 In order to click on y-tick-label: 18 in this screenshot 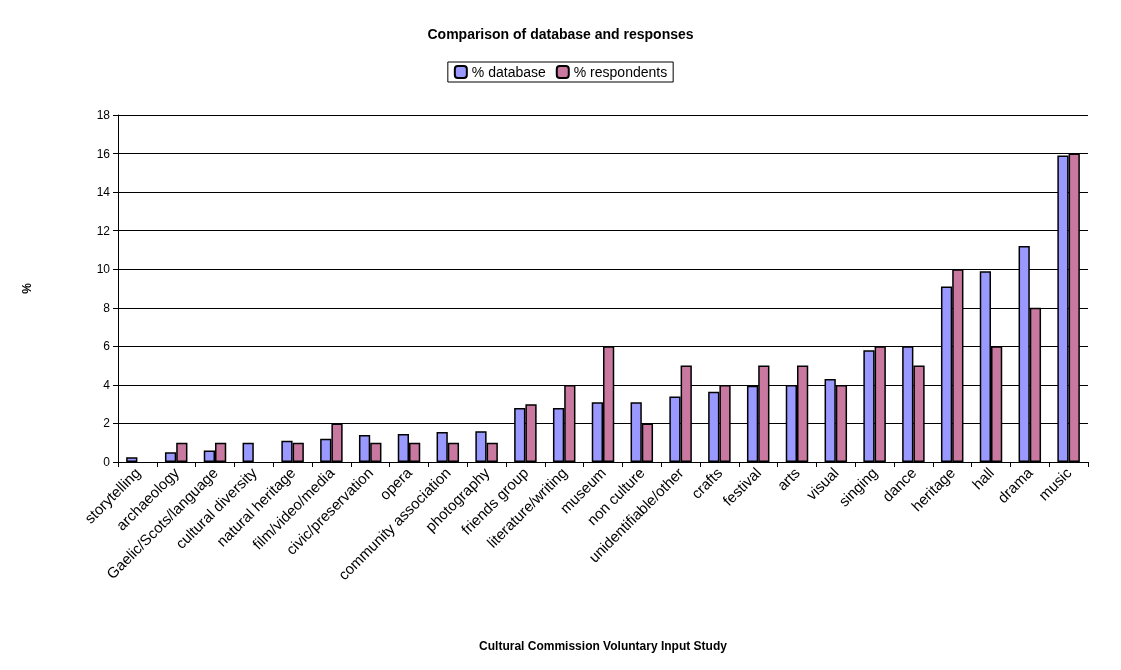, I will do `click(103, 115)`.